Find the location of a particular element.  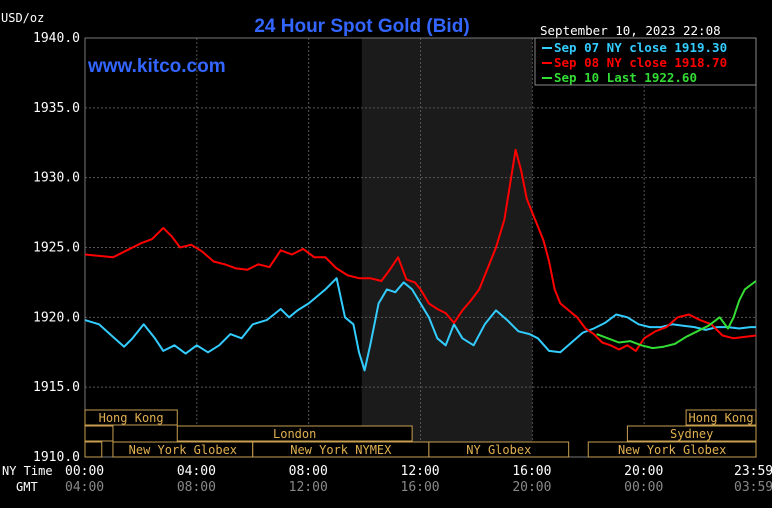

market-session-label: NY Globex is located at coordinates (498, 450).